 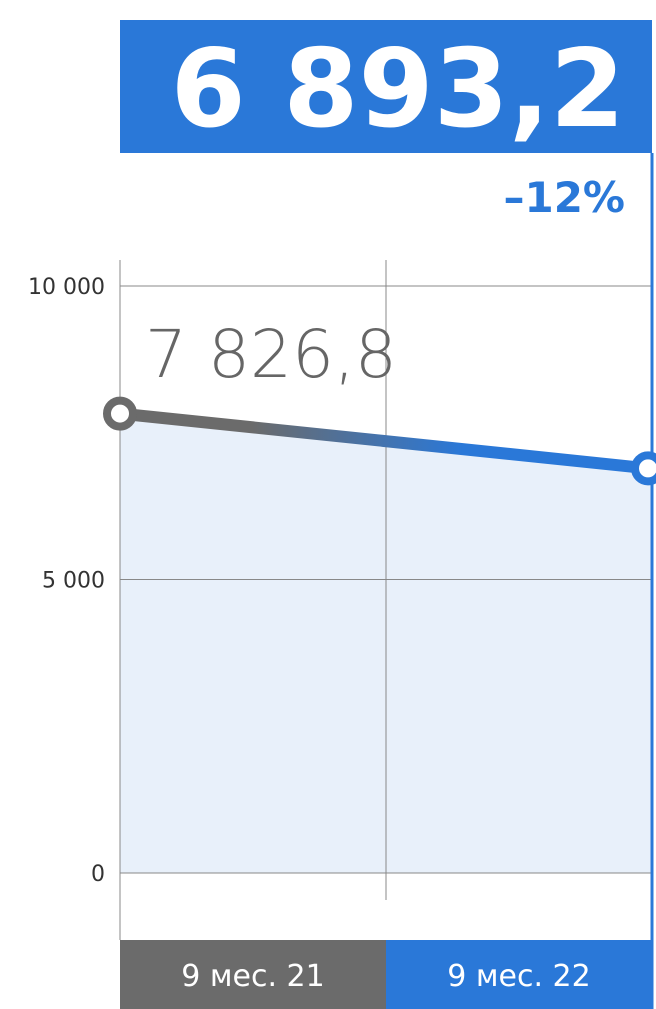 I want to click on header-box, so click(x=386, y=86).